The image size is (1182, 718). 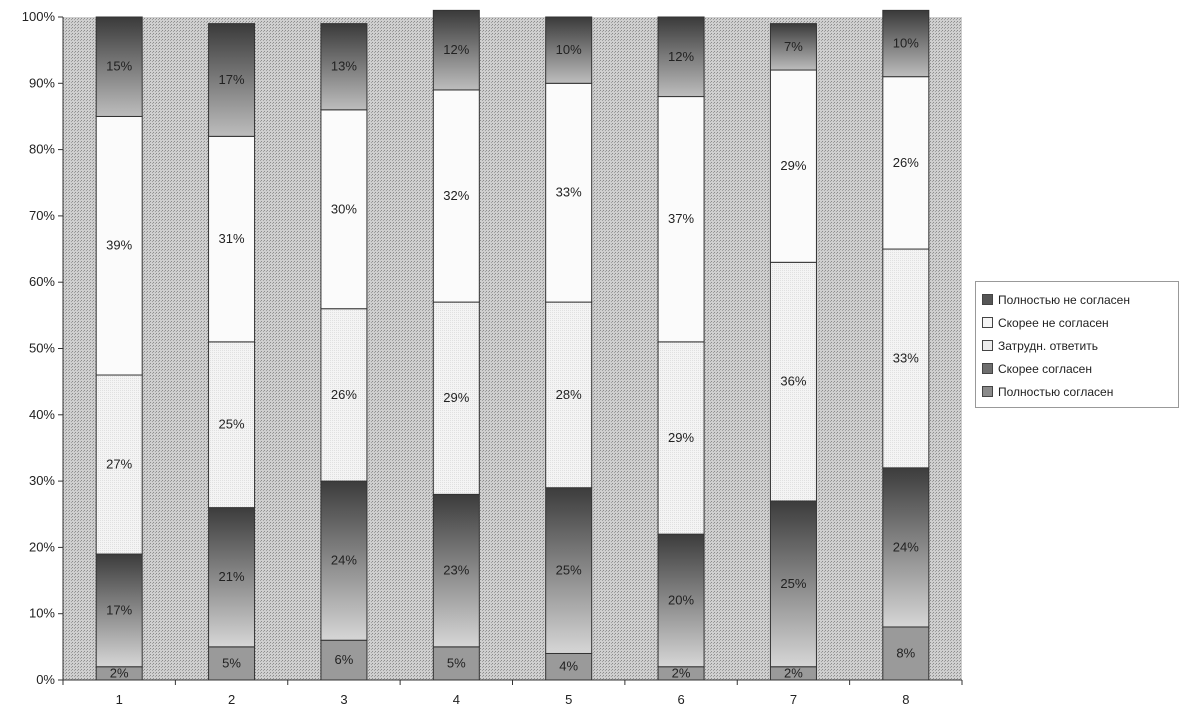 What do you see at coordinates (343, 699) in the screenshot?
I see `x-tick-label: 3` at bounding box center [343, 699].